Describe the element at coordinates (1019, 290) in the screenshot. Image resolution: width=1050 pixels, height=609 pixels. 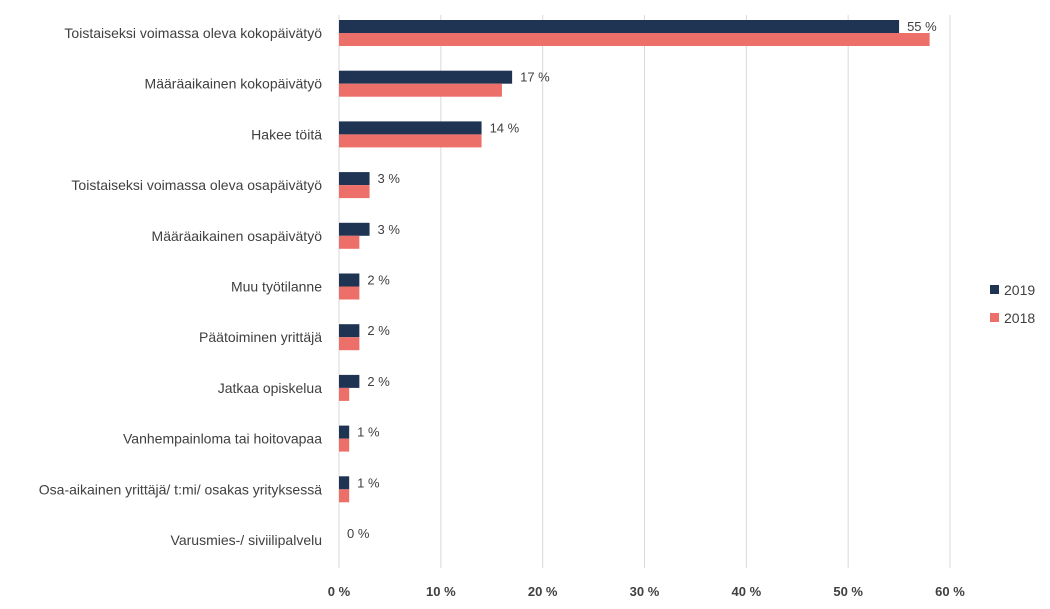
I see `legend-label-2019: 2019` at that location.